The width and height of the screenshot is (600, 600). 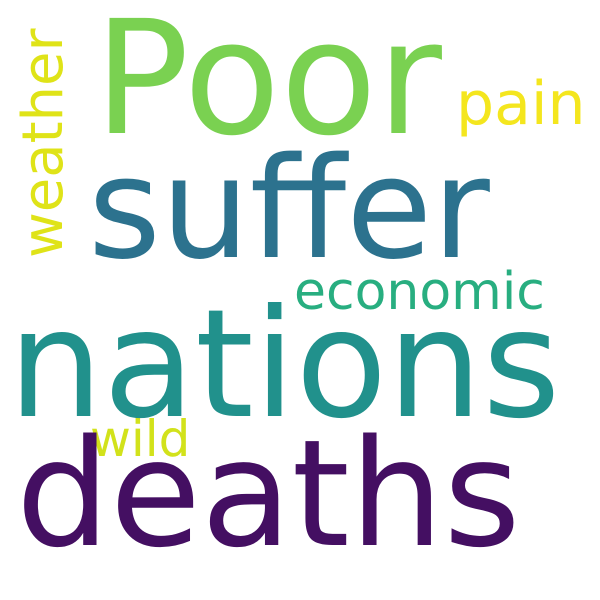 What do you see at coordinates (140, 439) in the screenshot?
I see `word-wild: wild` at bounding box center [140, 439].